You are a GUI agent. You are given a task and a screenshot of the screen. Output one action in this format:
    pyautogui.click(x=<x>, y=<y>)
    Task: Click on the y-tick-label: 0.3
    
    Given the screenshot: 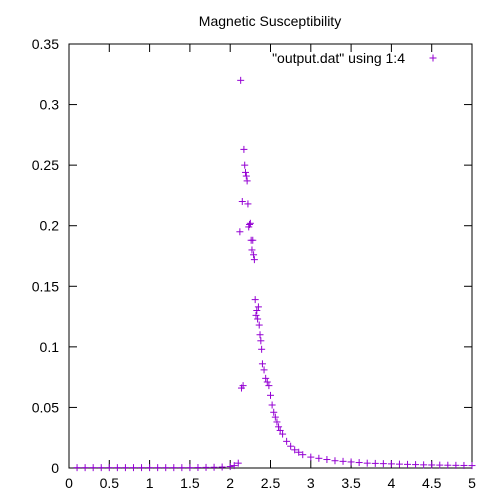 What is the action you would take?
    pyautogui.click(x=50, y=105)
    